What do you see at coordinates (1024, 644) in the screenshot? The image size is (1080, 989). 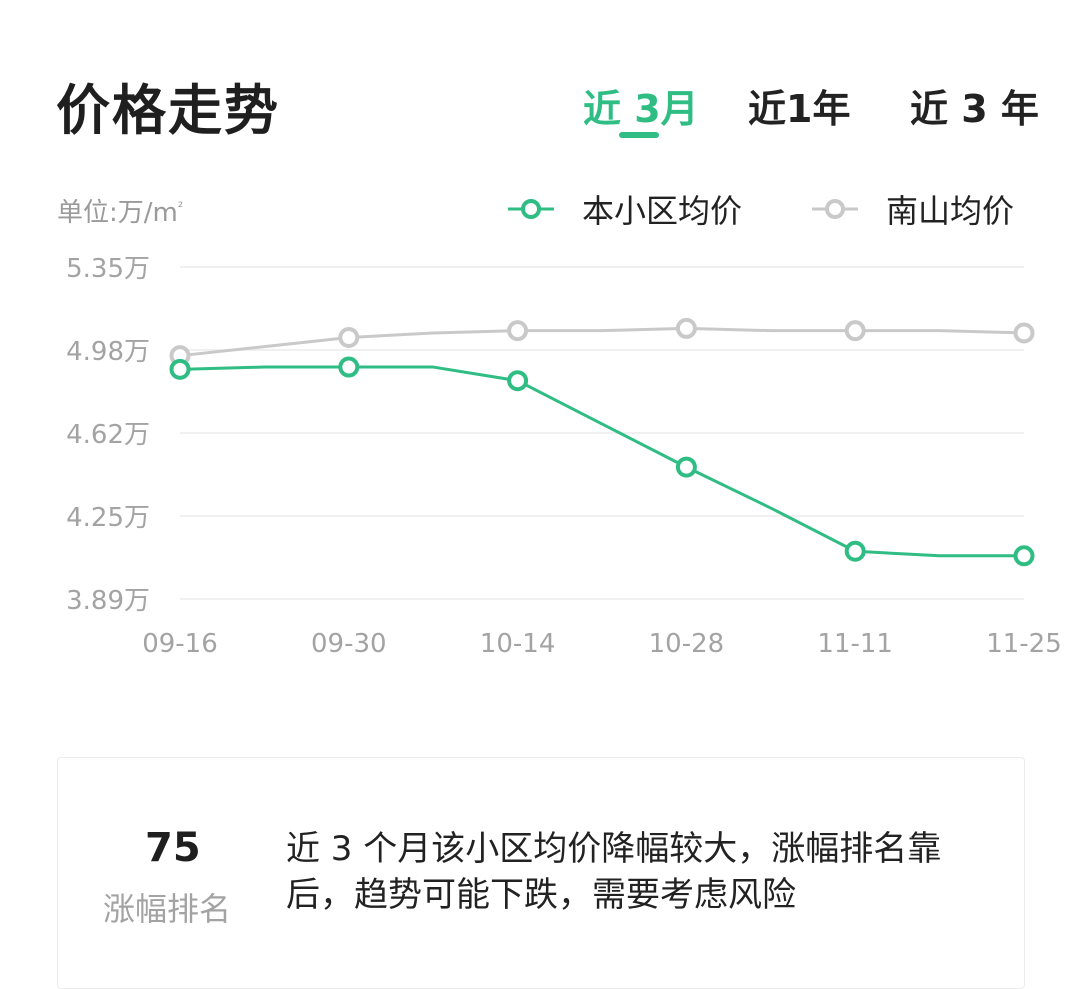 I see `x-tick-label: 11-25` at bounding box center [1024, 644].